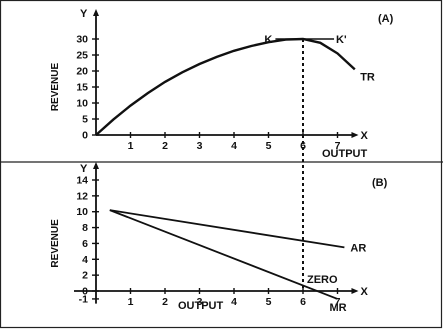 The image size is (443, 329). Describe the element at coordinates (85, 244) in the screenshot. I see `panel-b-y-tick-label: 6` at that location.